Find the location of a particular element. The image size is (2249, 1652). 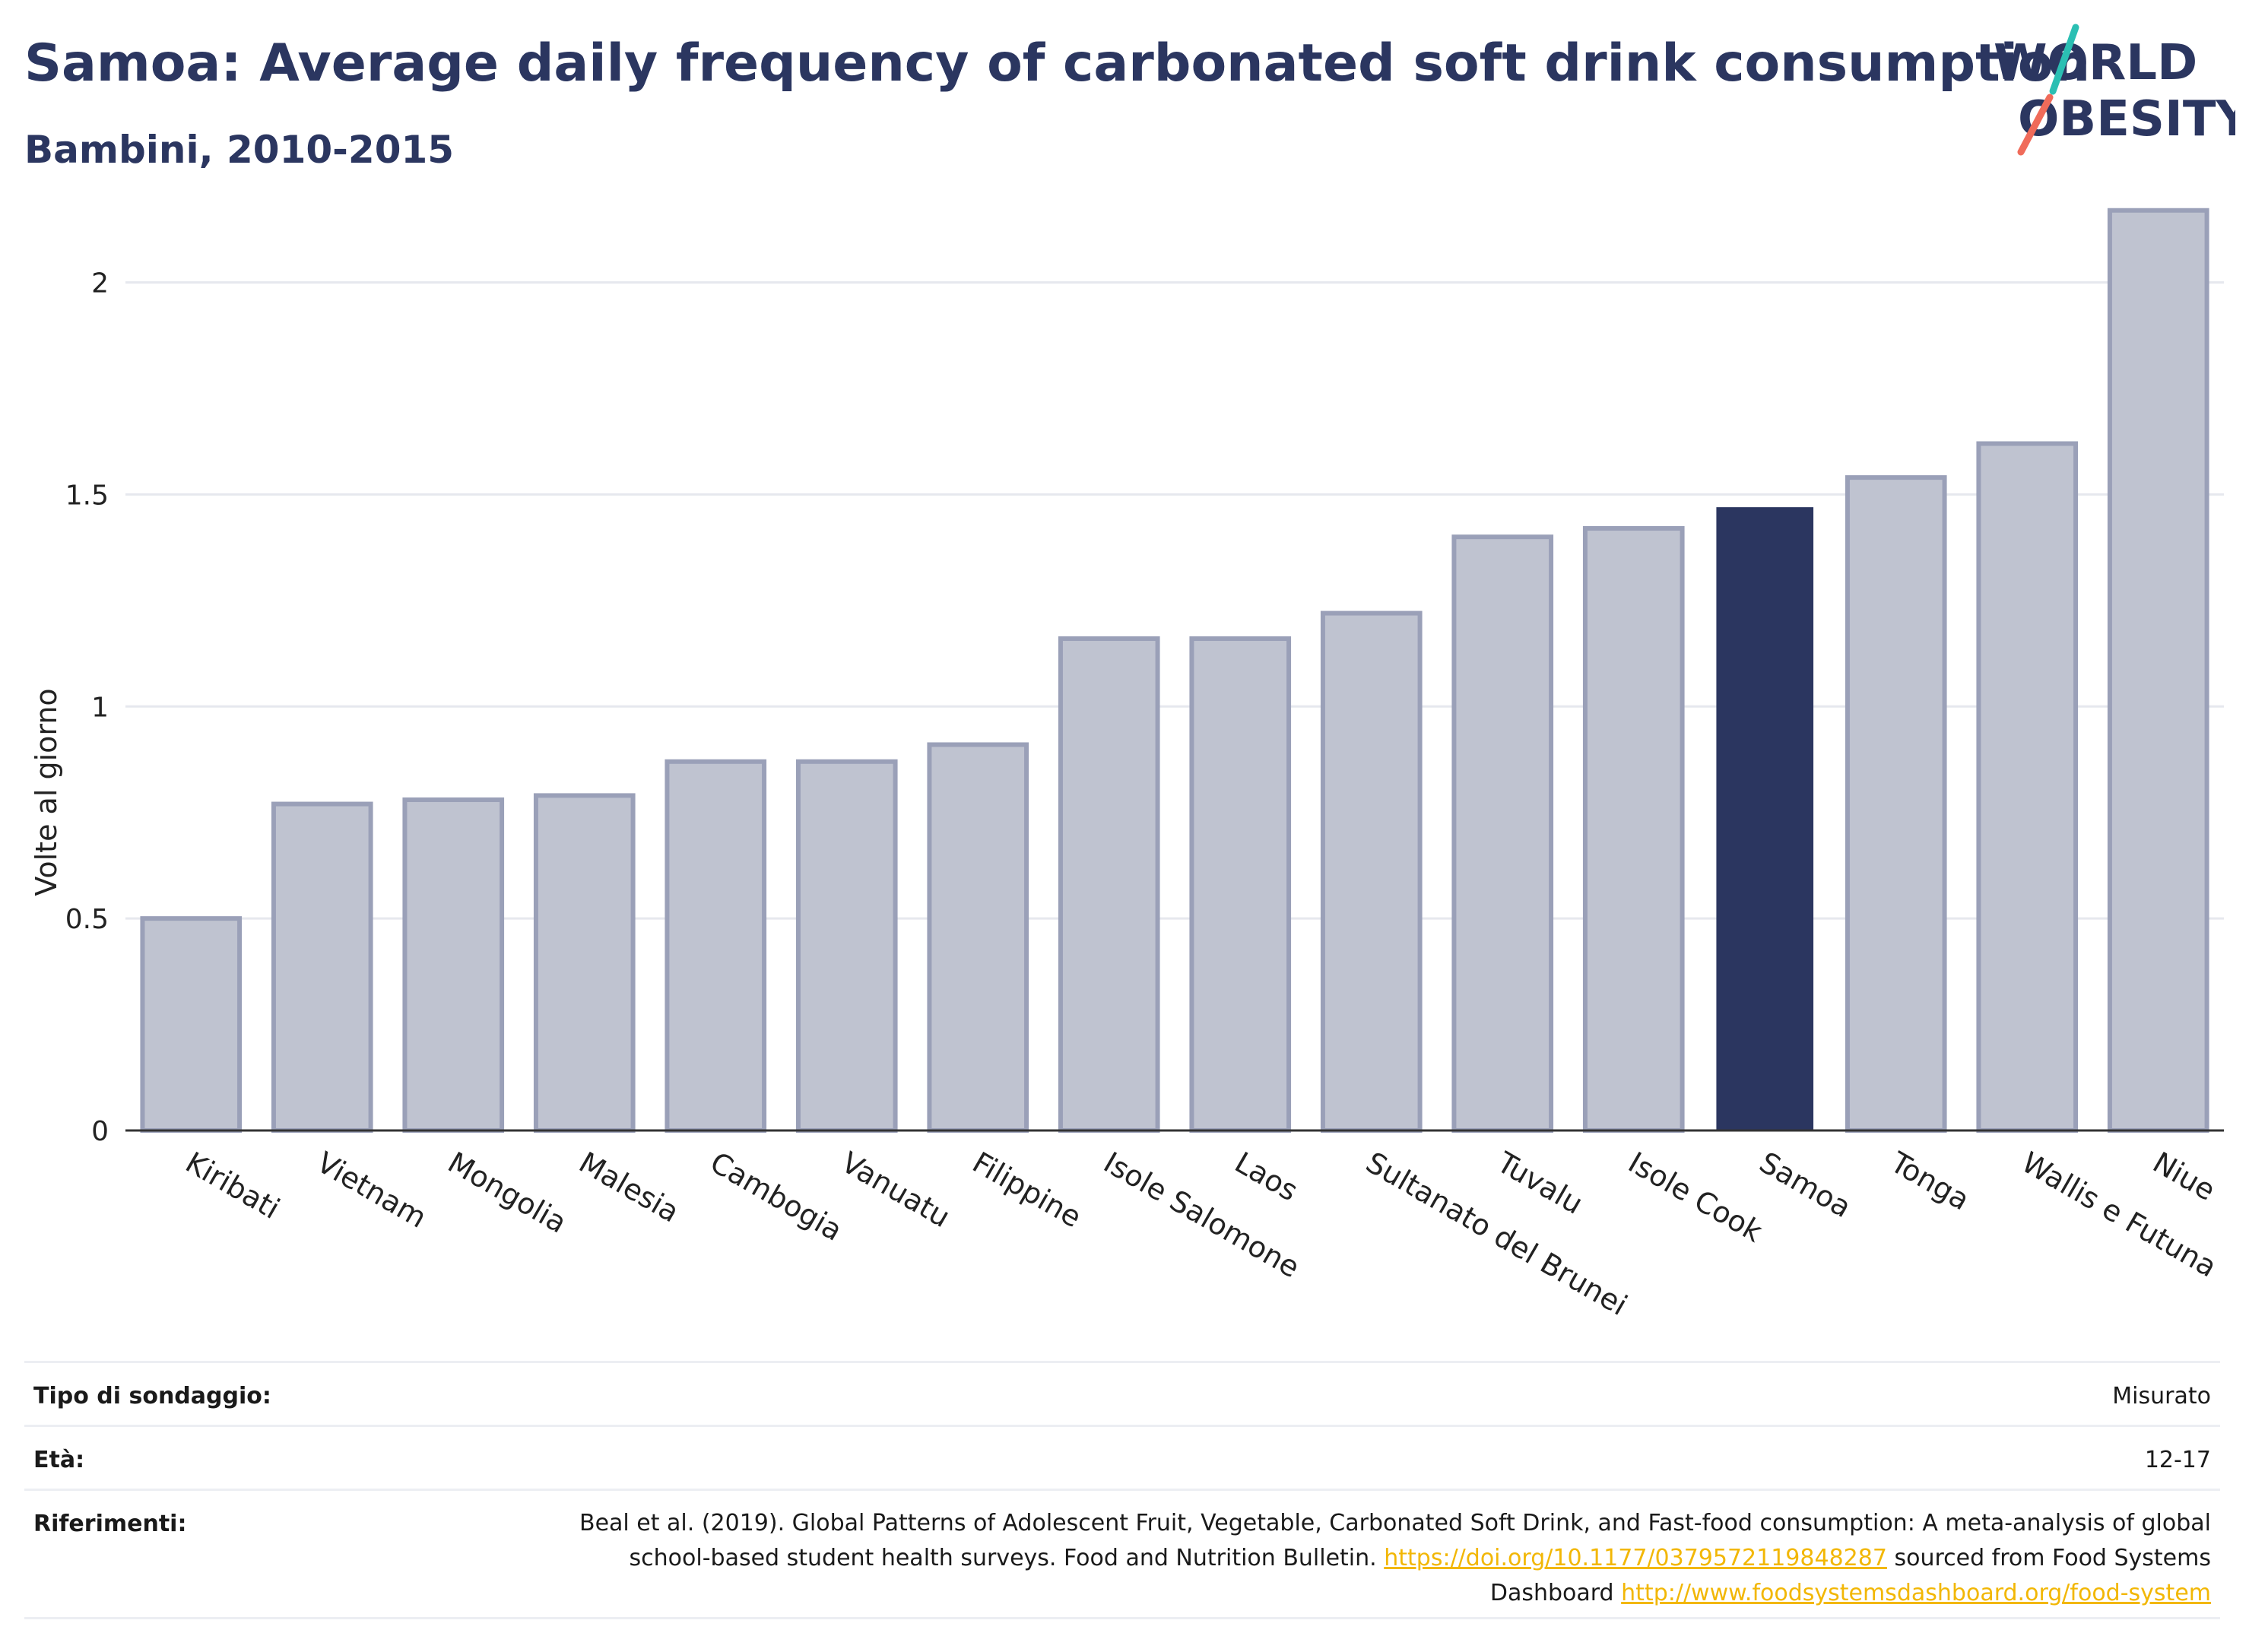

x-tick-label: Tuvalu is located at coordinates (1539, 1183).